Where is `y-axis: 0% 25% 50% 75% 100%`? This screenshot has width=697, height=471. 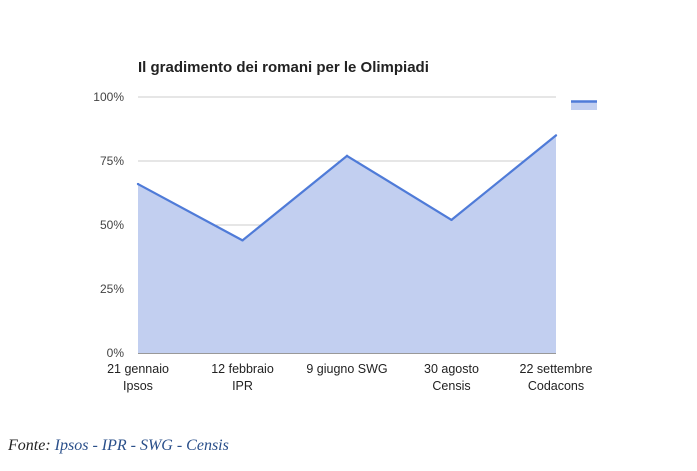 y-axis: 0% 25% 50% 75% 100% is located at coordinates (108, 225).